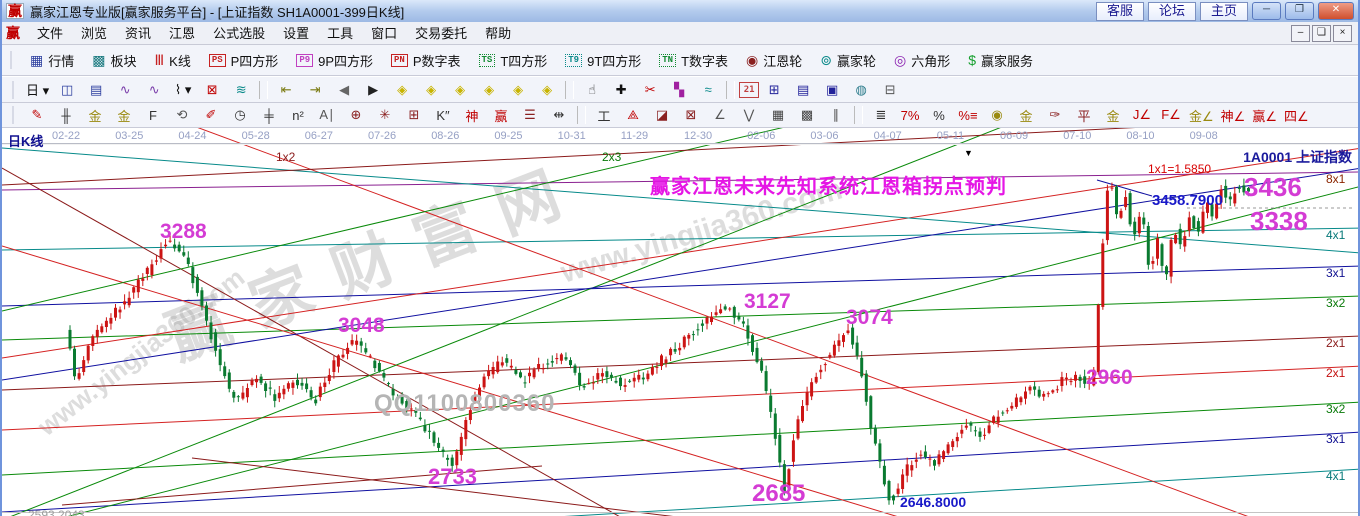 The height and width of the screenshot is (516, 1360). What do you see at coordinates (1321, 33) in the screenshot?
I see `child-restore-button: ❏` at bounding box center [1321, 33].